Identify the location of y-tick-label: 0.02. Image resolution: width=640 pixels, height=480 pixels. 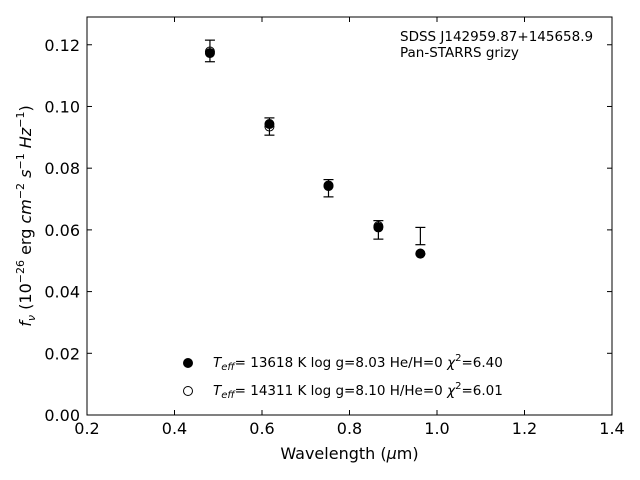
(62, 353).